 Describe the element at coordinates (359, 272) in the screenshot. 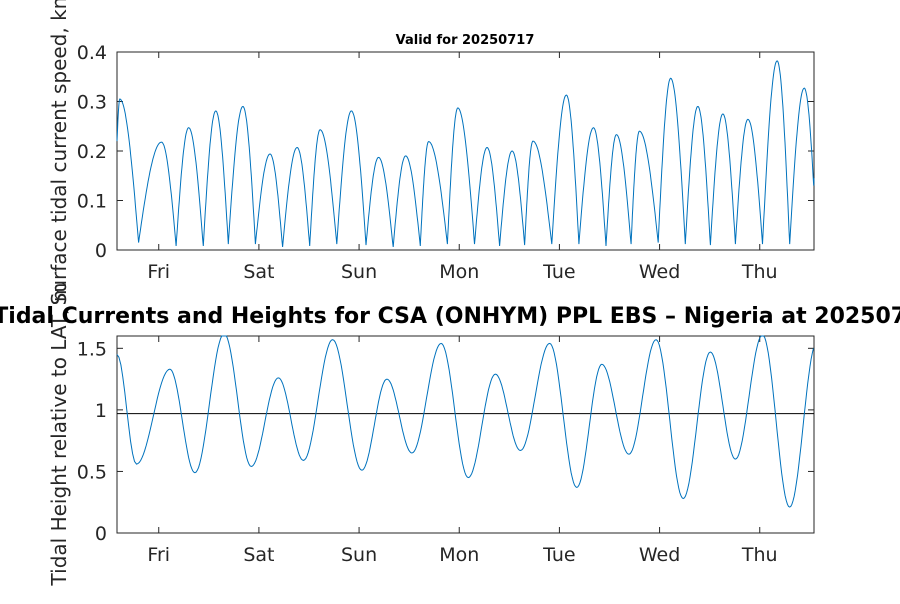

I see `current-speed-x-tick-label: Sun` at that location.